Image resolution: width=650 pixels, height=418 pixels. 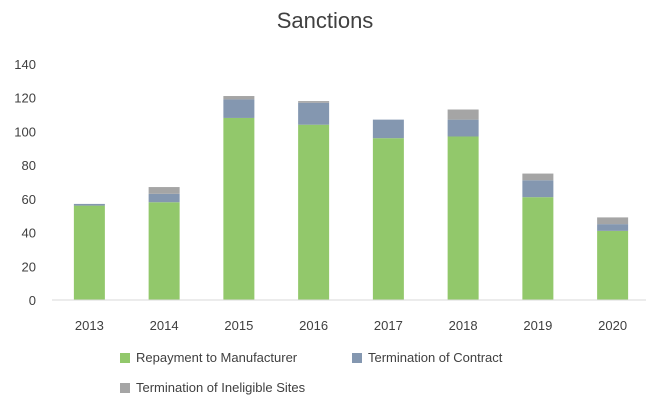 I want to click on legend-item-repayment: Repayment to Manufacturer, so click(x=208, y=357).